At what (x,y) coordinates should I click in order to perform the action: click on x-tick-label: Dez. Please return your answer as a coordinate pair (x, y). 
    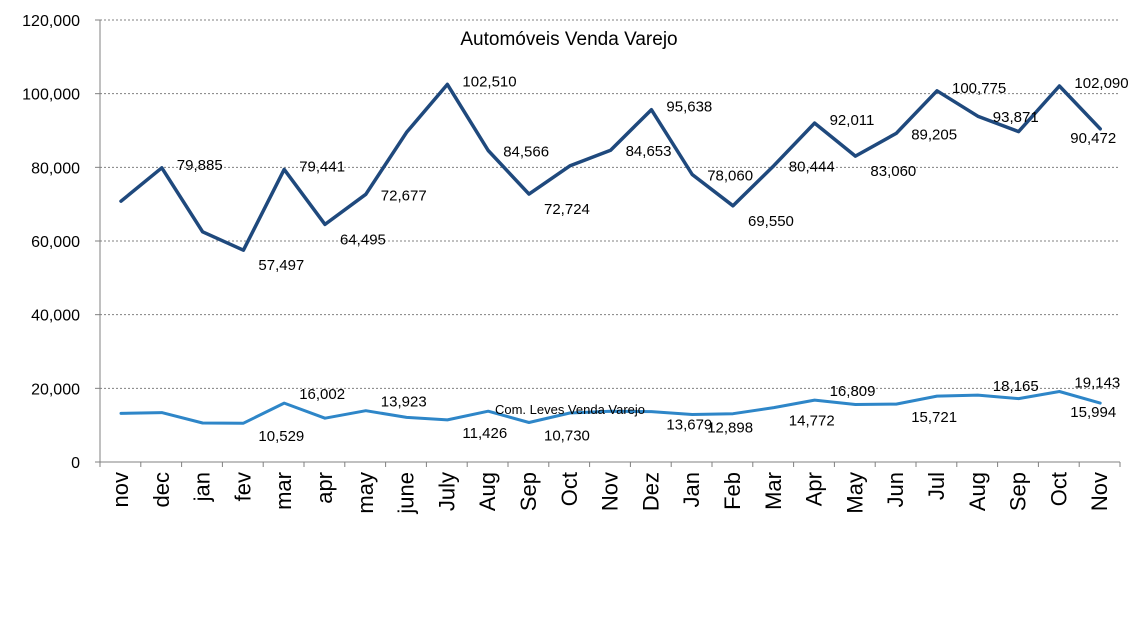
    Looking at the image, I should click on (650, 491).